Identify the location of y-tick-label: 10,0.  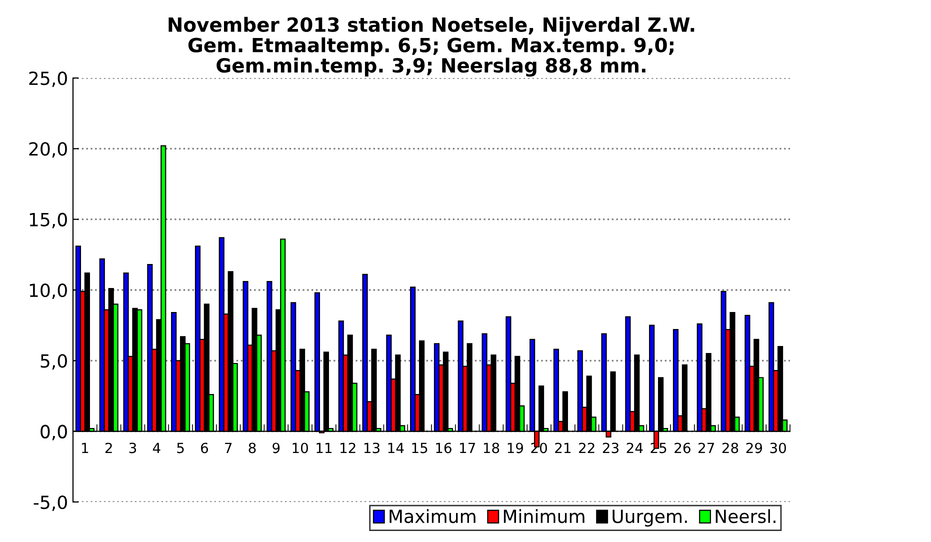
(48, 291).